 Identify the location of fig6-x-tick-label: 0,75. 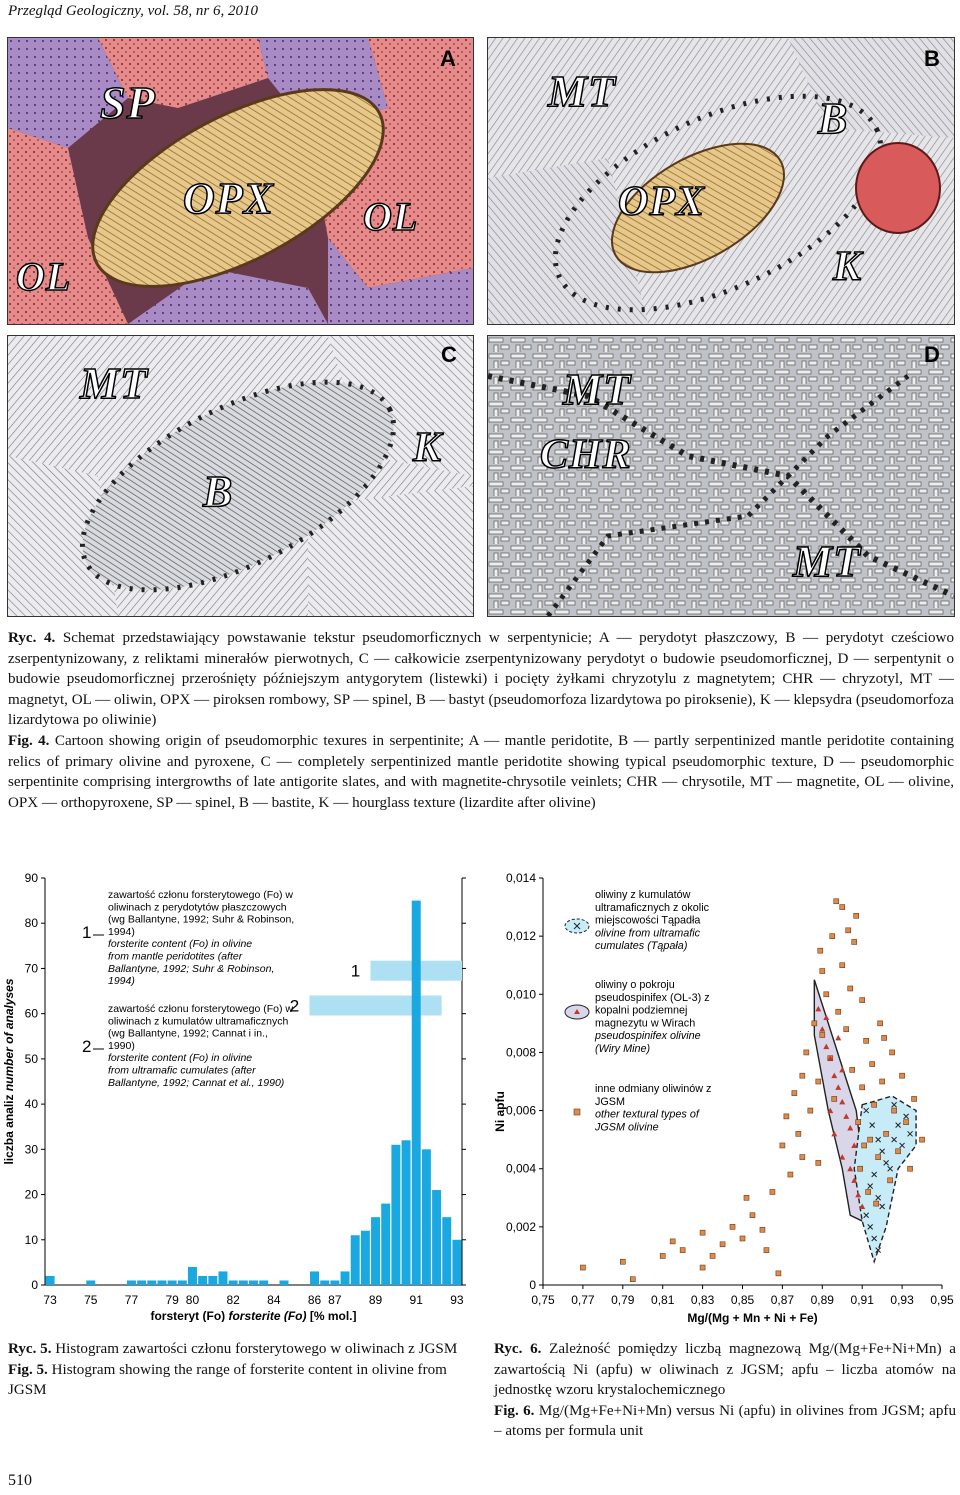
(543, 1300).